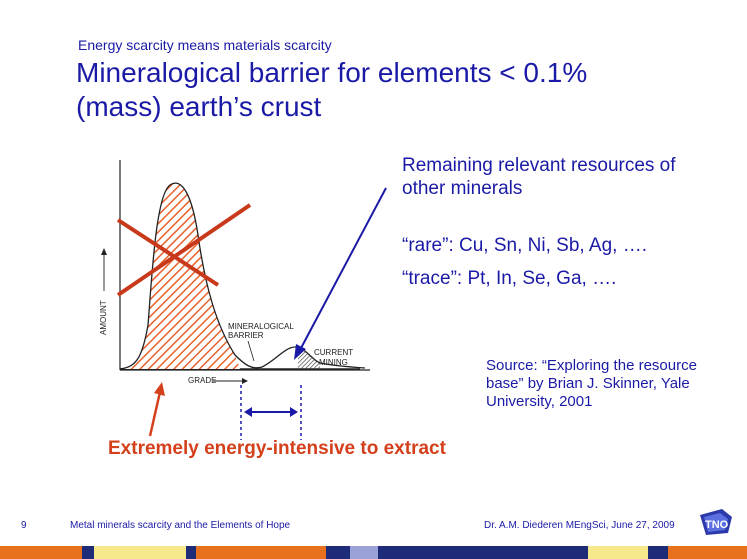 The width and height of the screenshot is (747, 559). I want to click on source-line-3: University, 2001, so click(539, 401).